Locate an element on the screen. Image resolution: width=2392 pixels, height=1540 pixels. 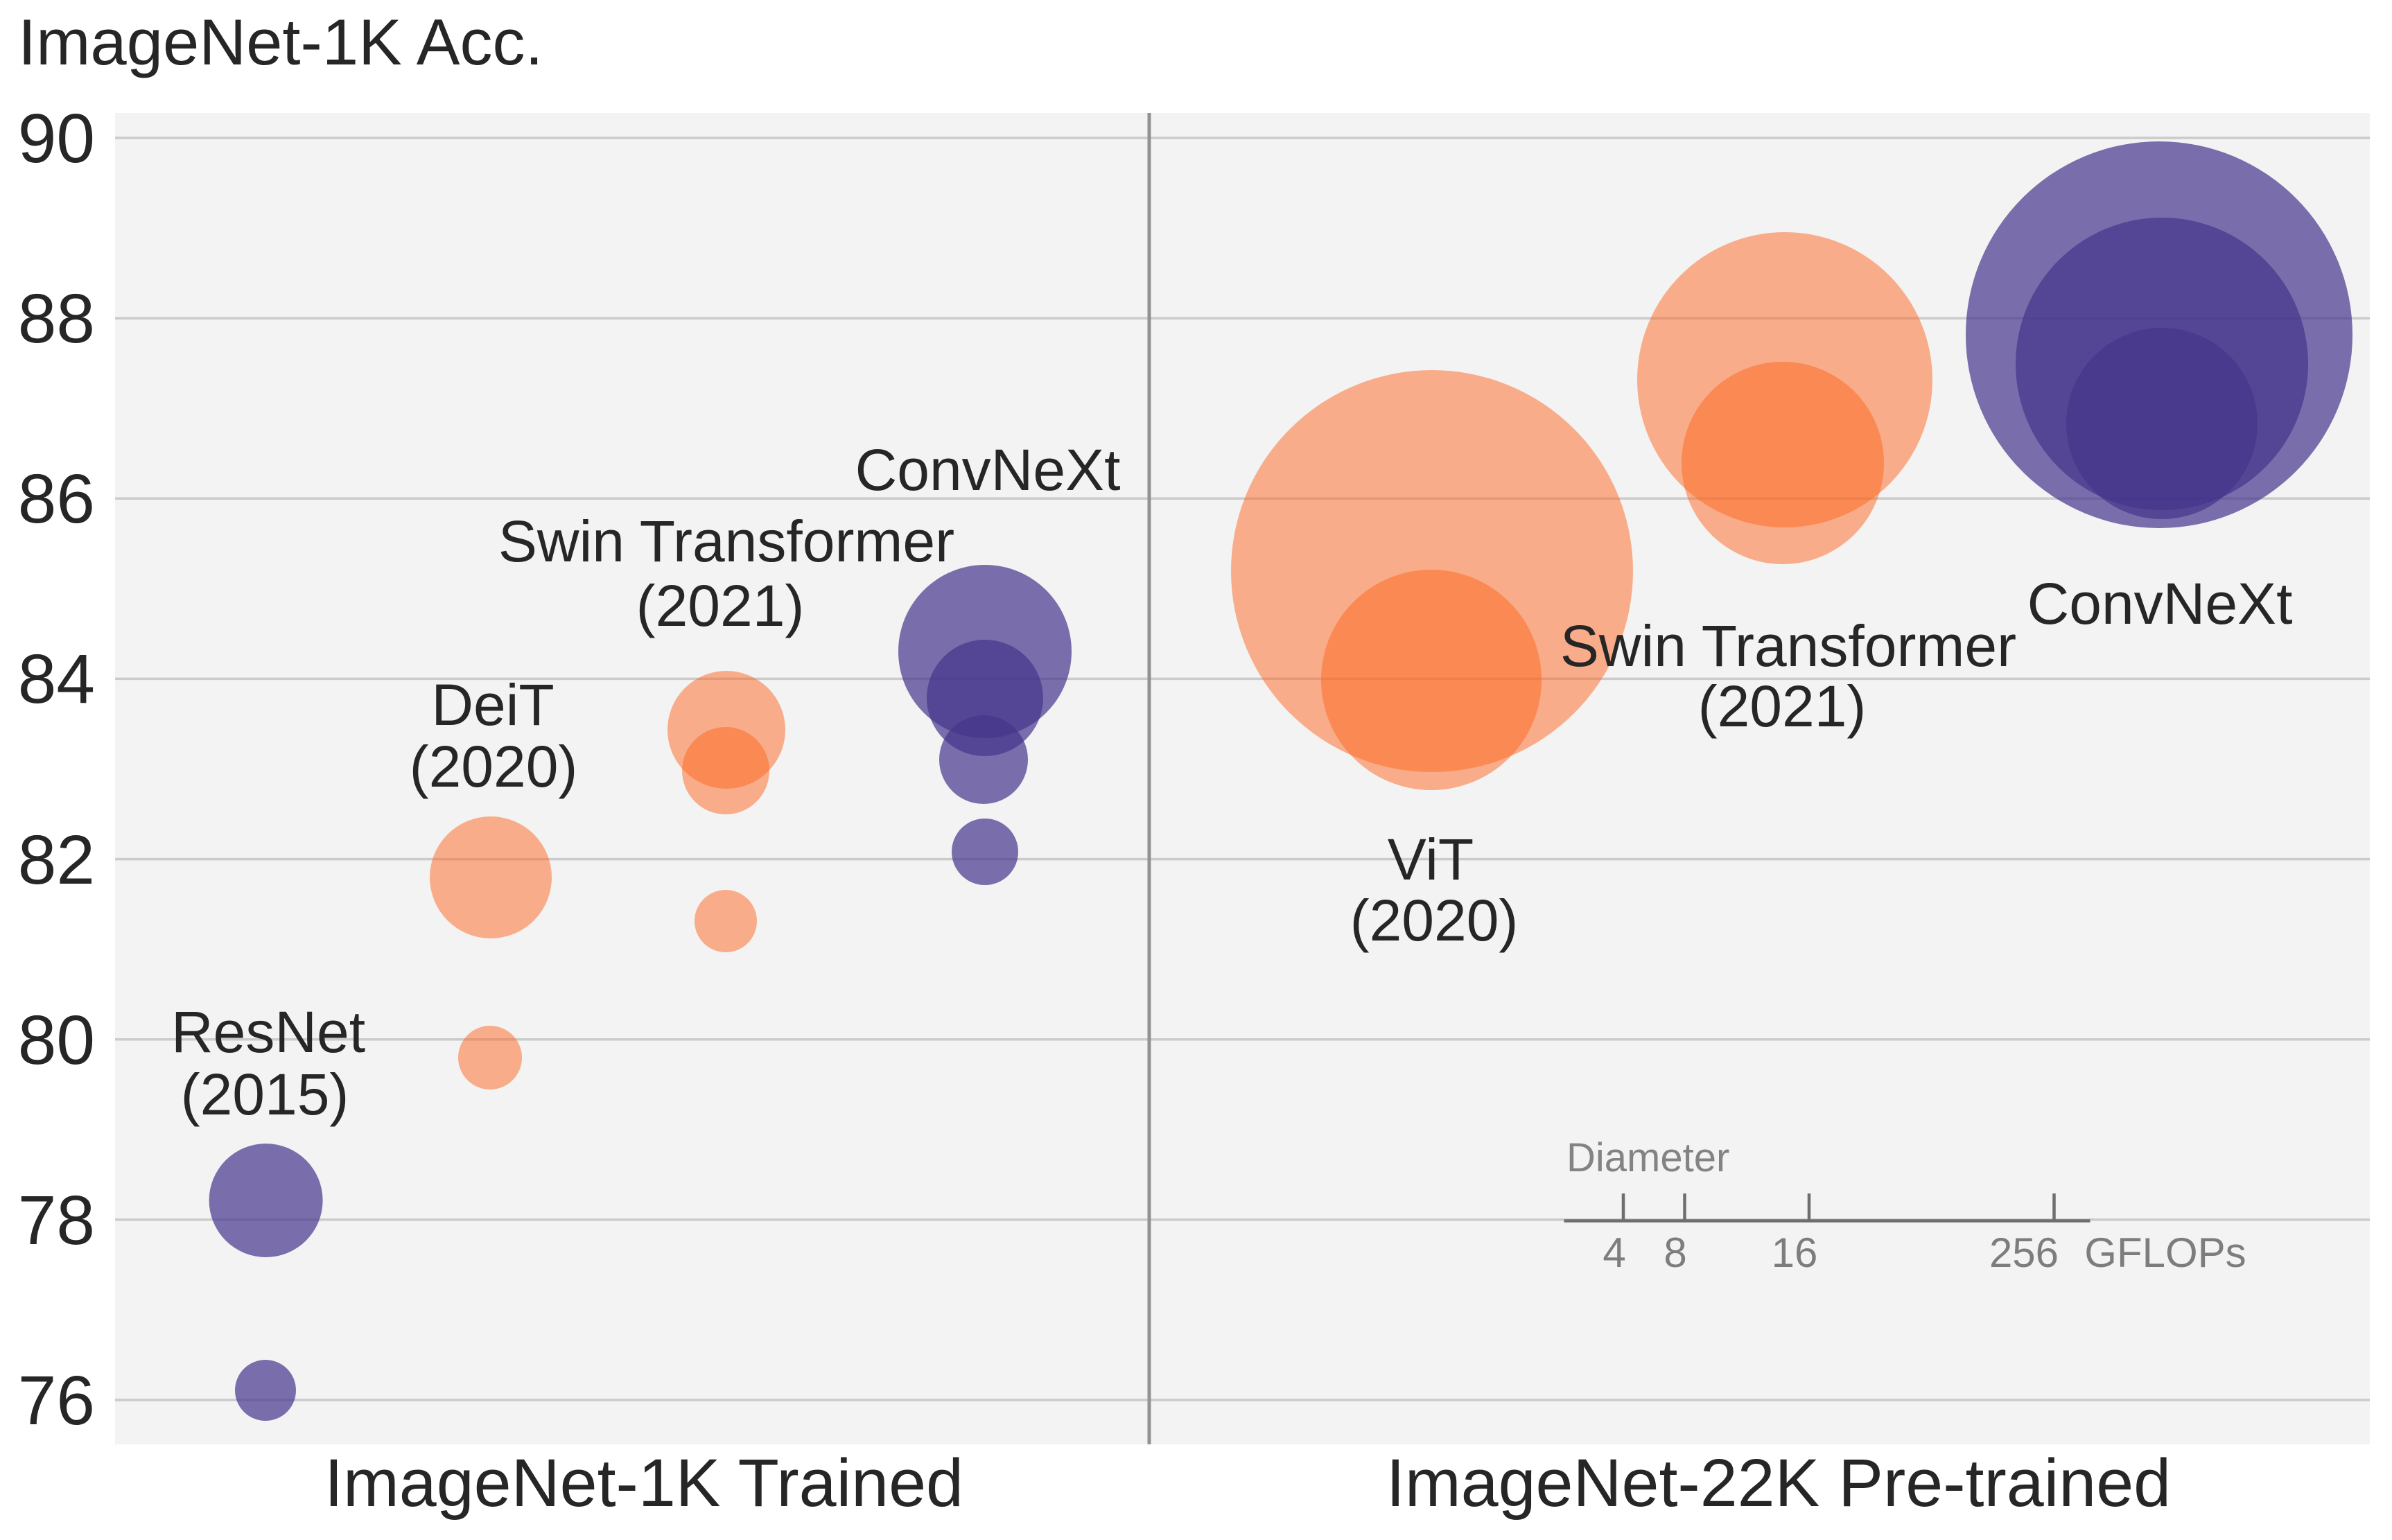
svg-text: 76 is located at coordinates (56, 1401).